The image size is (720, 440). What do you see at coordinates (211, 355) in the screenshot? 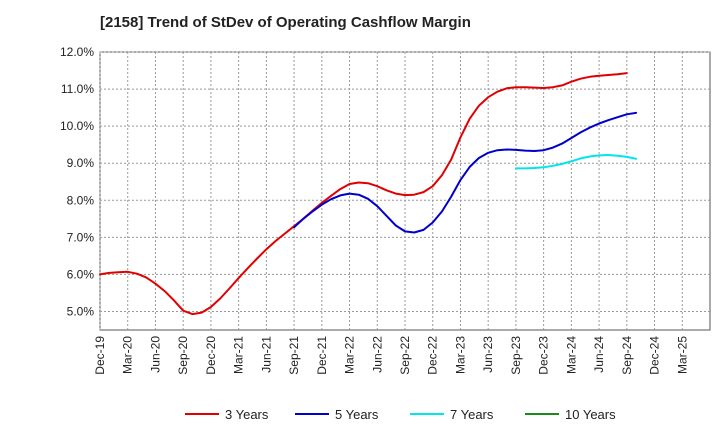
I see `x-tick-label: Dec-20` at bounding box center [211, 355].